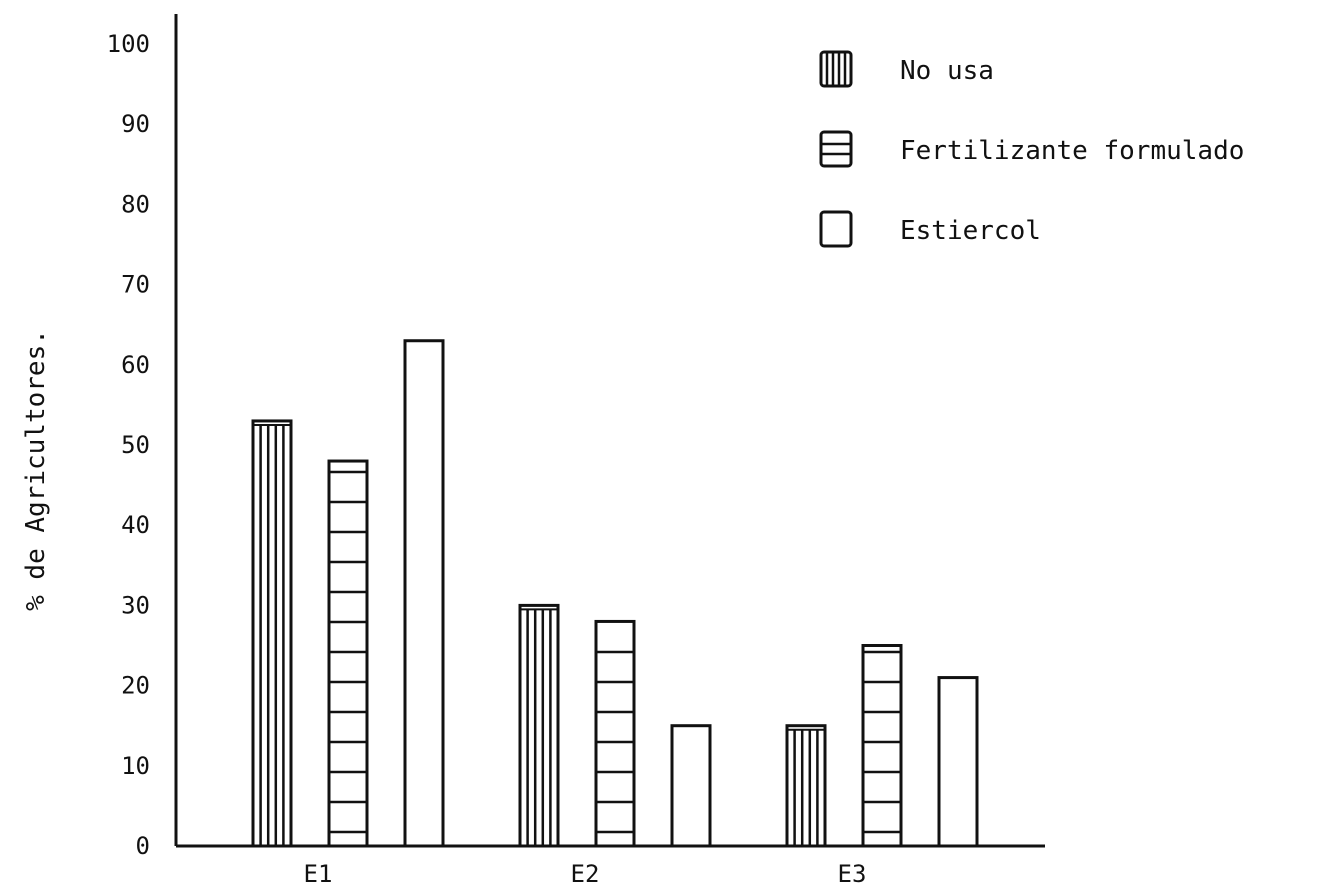 This screenshot has height=888, width=1332. What do you see at coordinates (947, 71) in the screenshot?
I see `legend-label: No usa` at bounding box center [947, 71].